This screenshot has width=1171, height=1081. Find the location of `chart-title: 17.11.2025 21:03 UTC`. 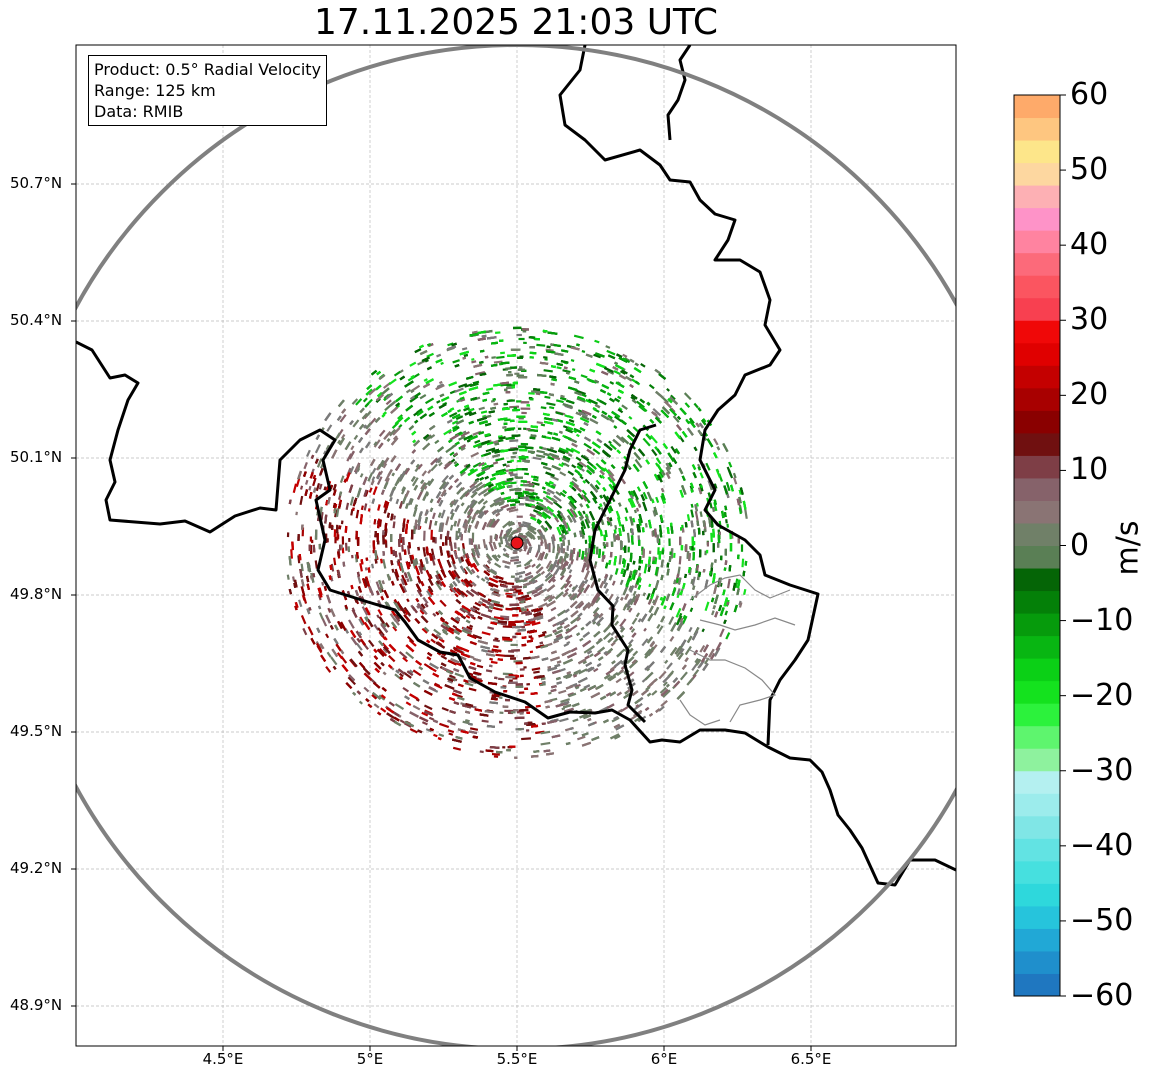

chart-title: 17.11.2025 21:03 UTC is located at coordinates (516, 22).